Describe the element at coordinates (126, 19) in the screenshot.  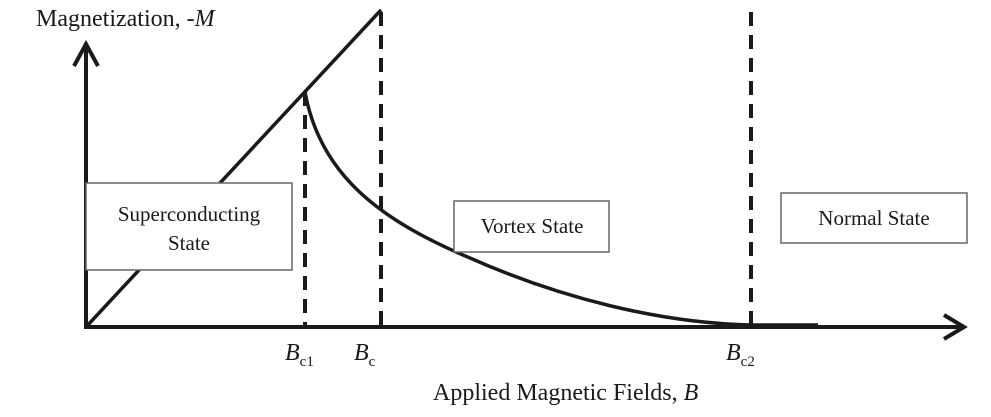
I see `y-axis-title: Magnetization, -M` at that location.